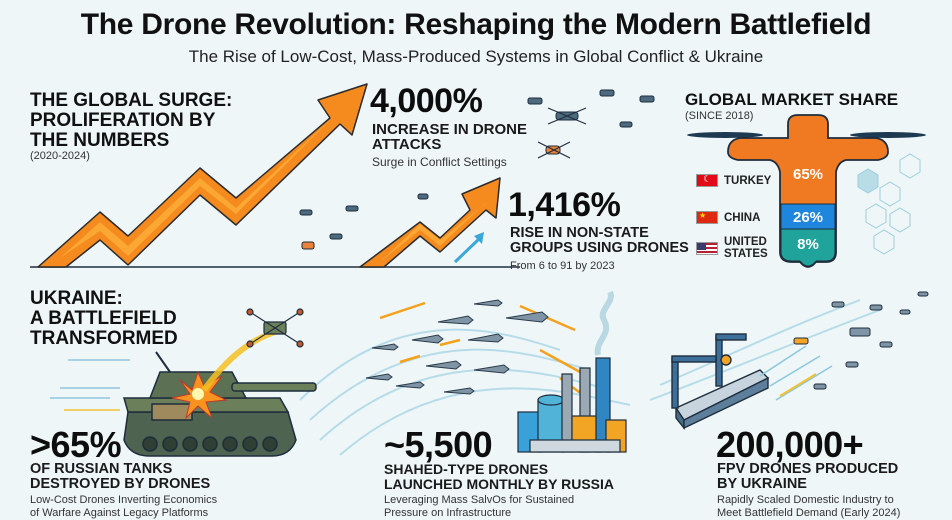 This screenshot has height=520, width=952. Describe the element at coordinates (599, 248) in the screenshot. I see `stat-non-state-label-line2: GROUPS USING DRONES` at that location.